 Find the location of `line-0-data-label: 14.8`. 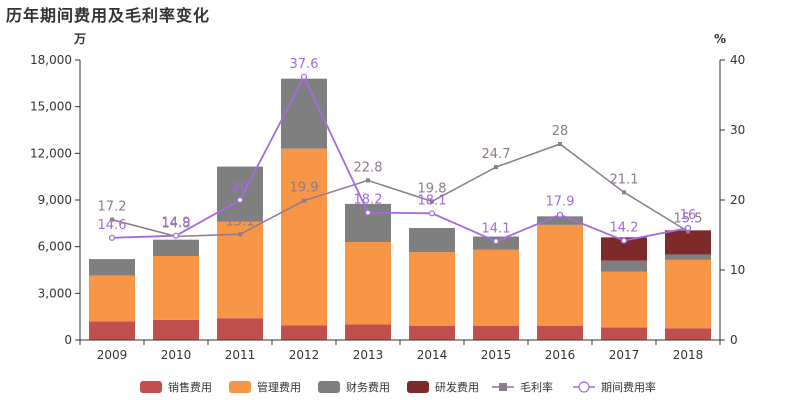

line-0-data-label: 14.8 is located at coordinates (176, 223).